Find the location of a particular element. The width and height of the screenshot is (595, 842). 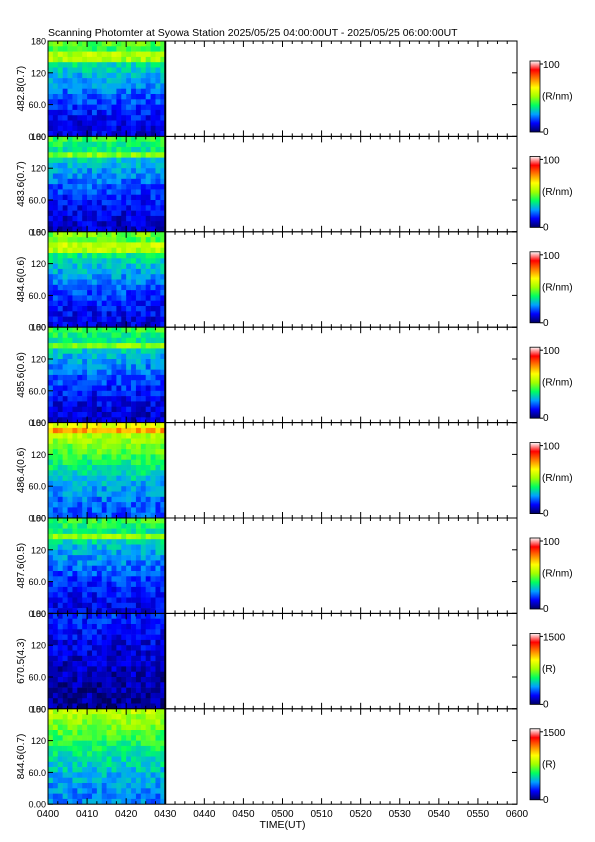

y-tick-label: 120 is located at coordinates (38, 73).